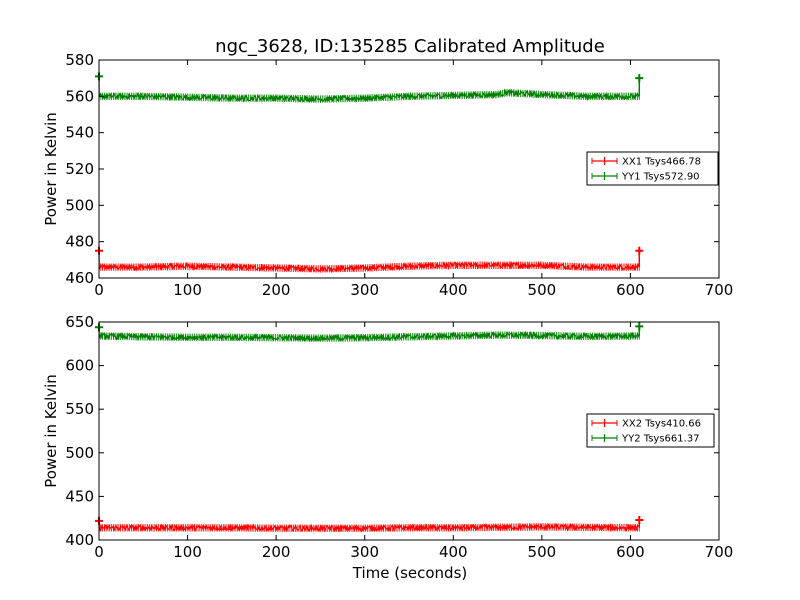 Image resolution: width=800 pixels, height=600 pixels. I want to click on top-legend: XX1 Tsys466.78 YY1 Tsys572.90, so click(652, 168).